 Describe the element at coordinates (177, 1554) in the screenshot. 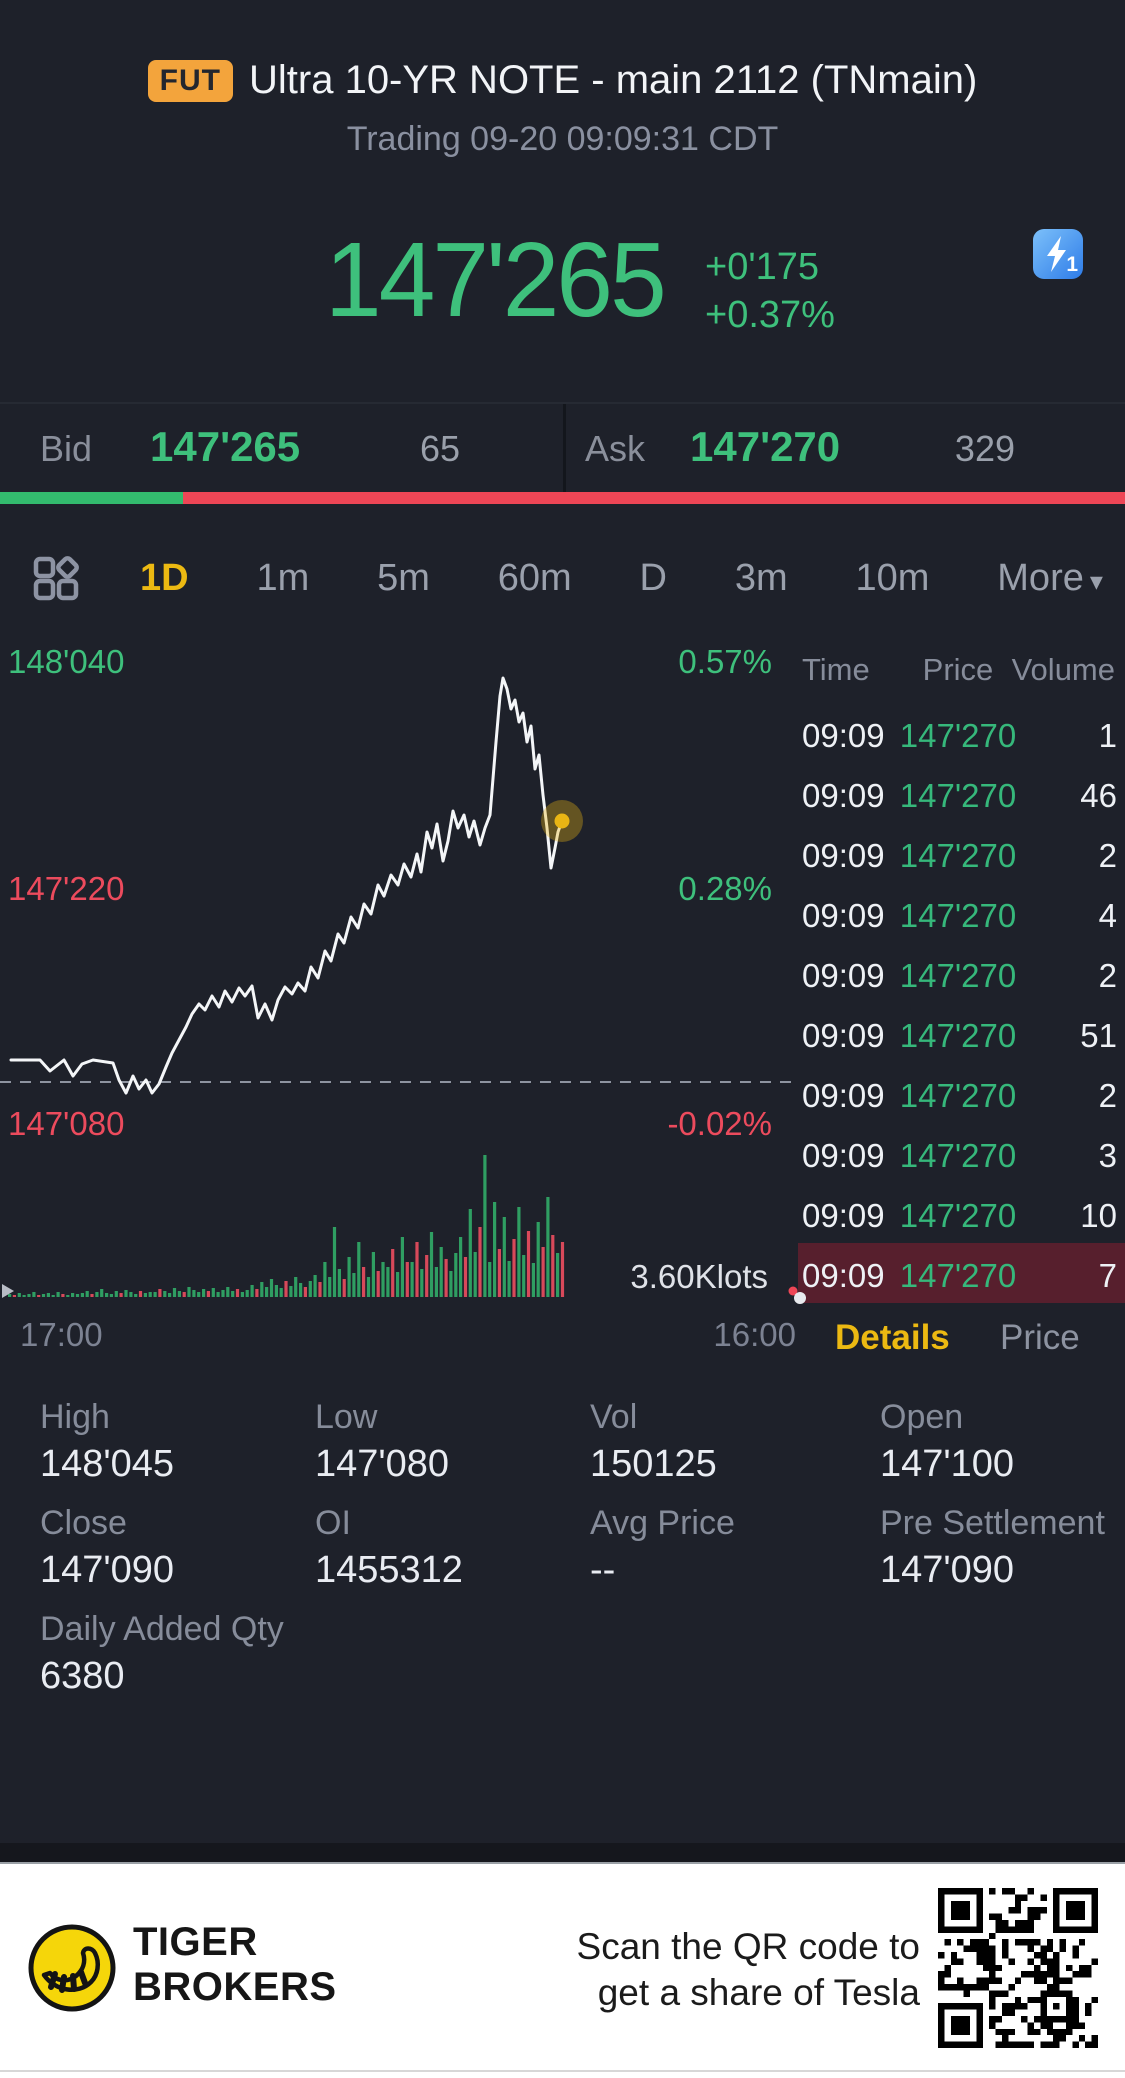

I see `stat-close: Close 147'090` at that location.